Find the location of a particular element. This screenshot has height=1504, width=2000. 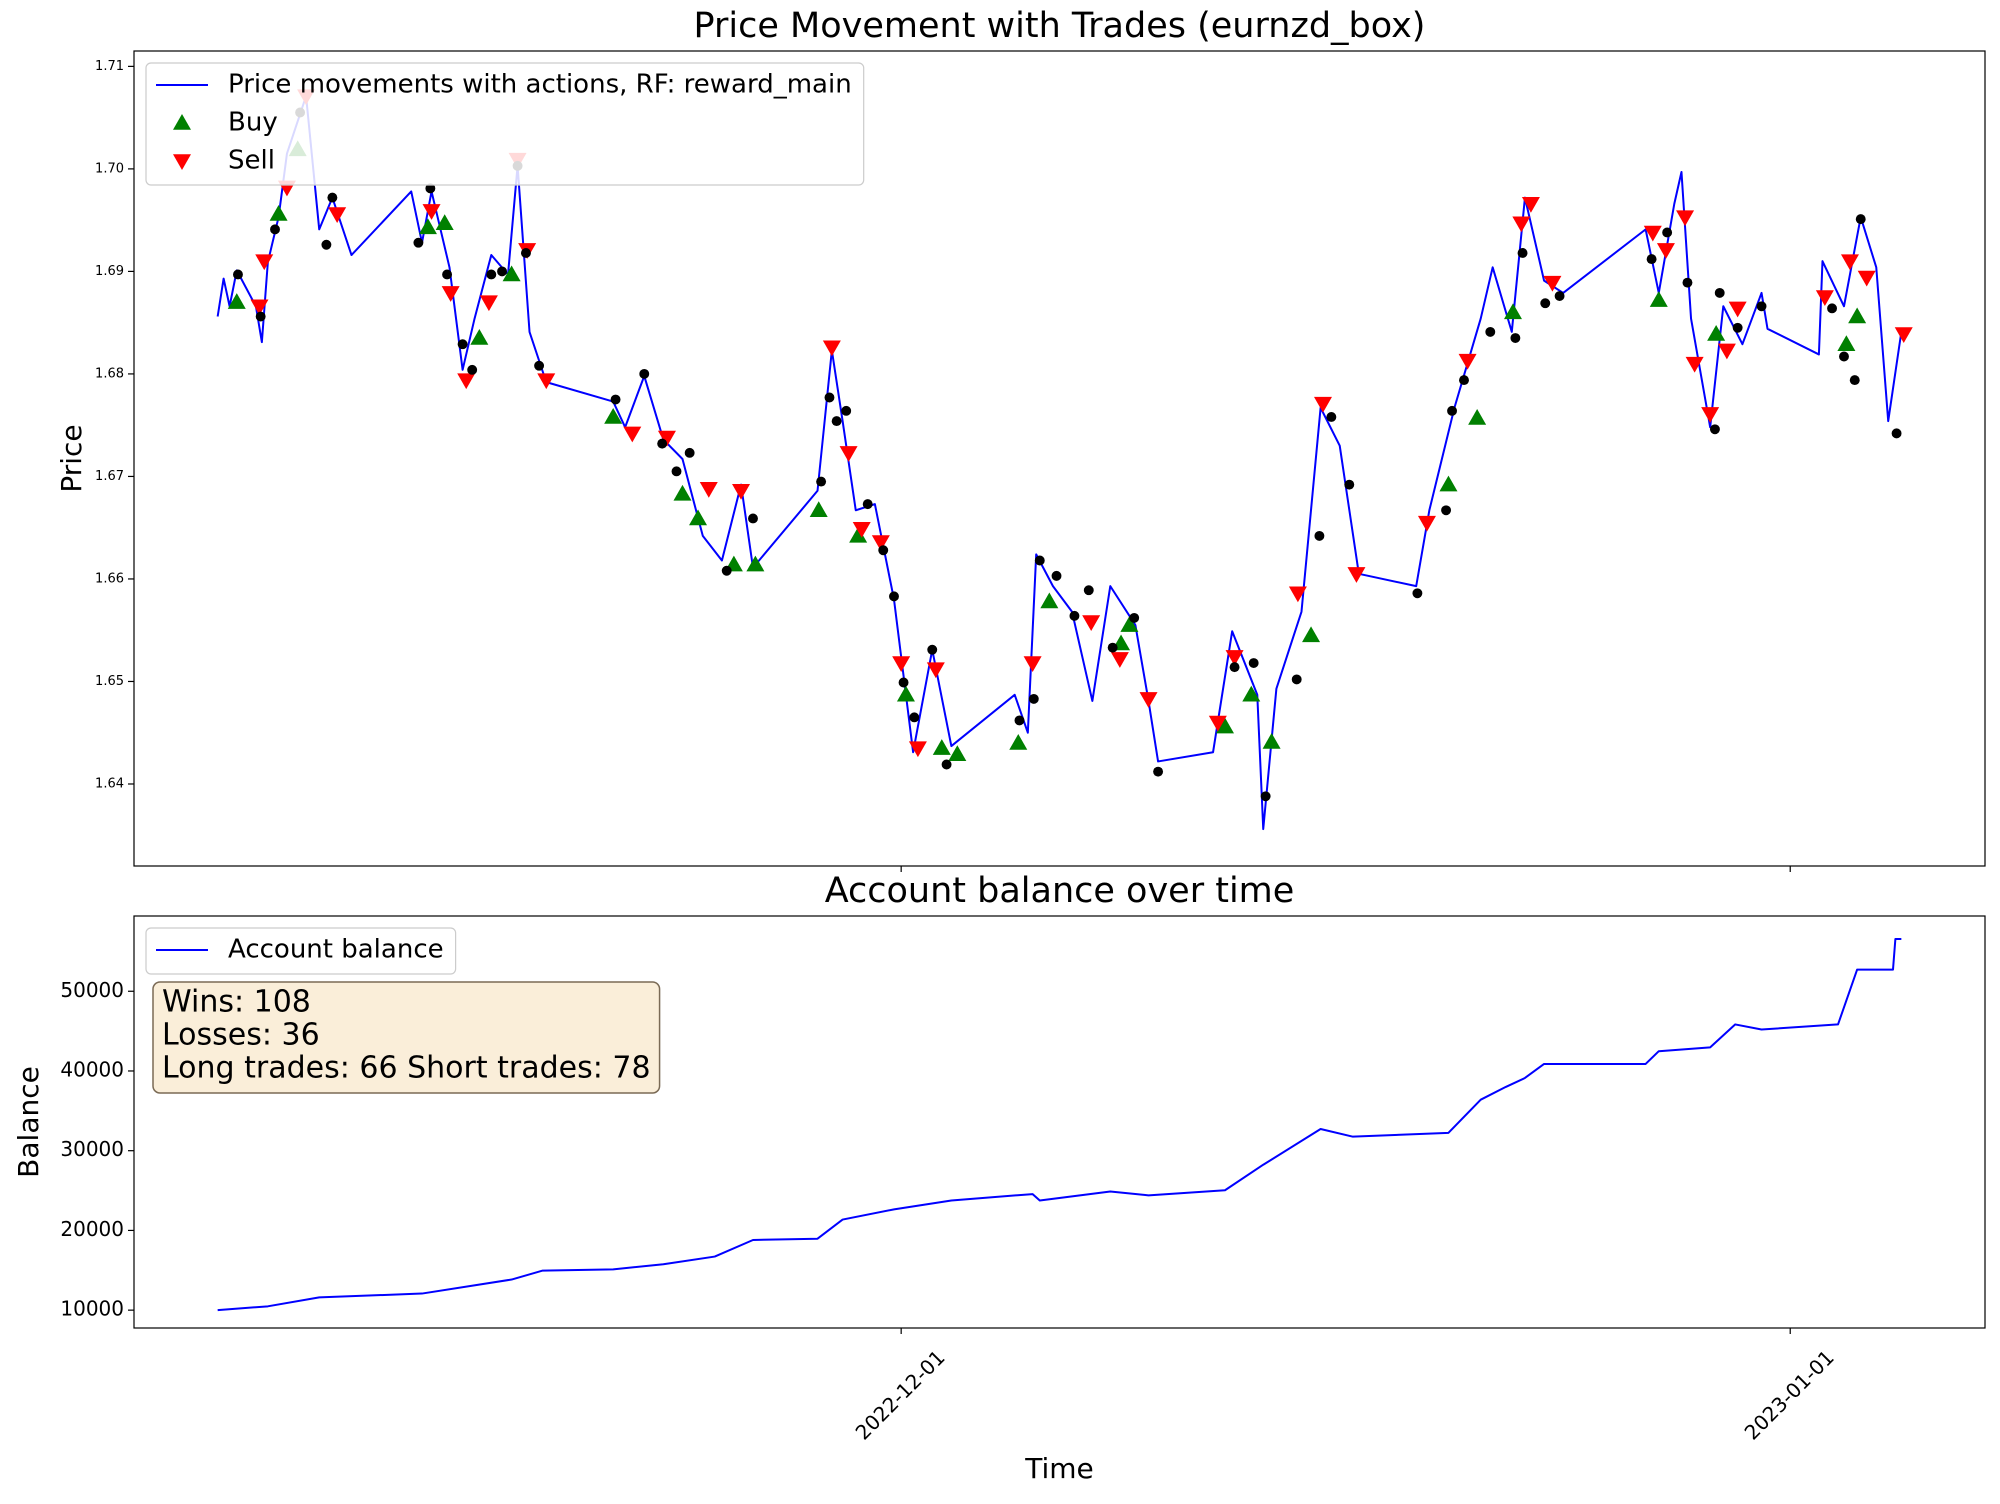

y-tick-label: 1.67 is located at coordinates (109, 476).